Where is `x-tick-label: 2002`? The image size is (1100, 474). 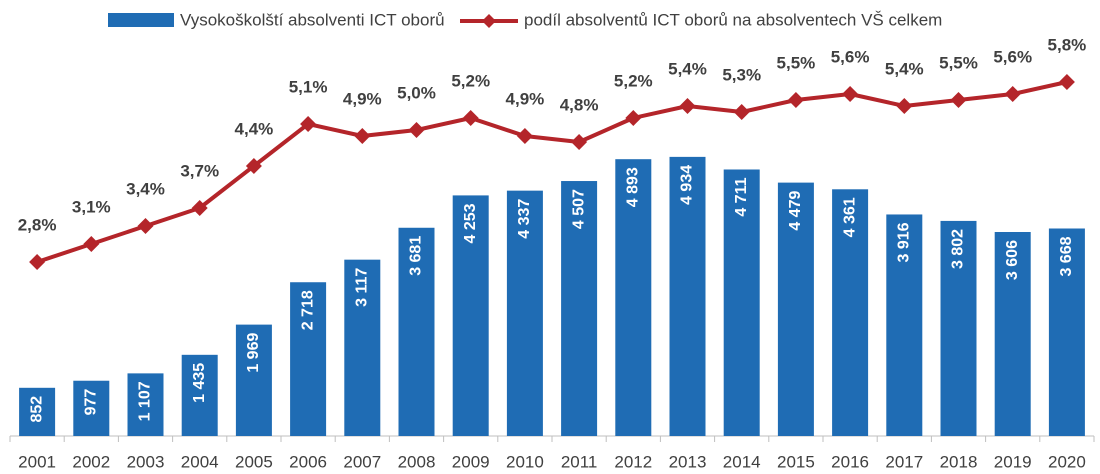 x-tick-label: 2002 is located at coordinates (91, 461).